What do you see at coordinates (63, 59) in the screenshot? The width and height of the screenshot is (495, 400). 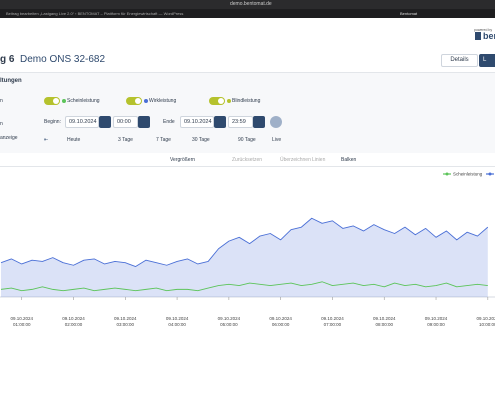 I see `title-name: Demo ONS 32-682` at bounding box center [63, 59].